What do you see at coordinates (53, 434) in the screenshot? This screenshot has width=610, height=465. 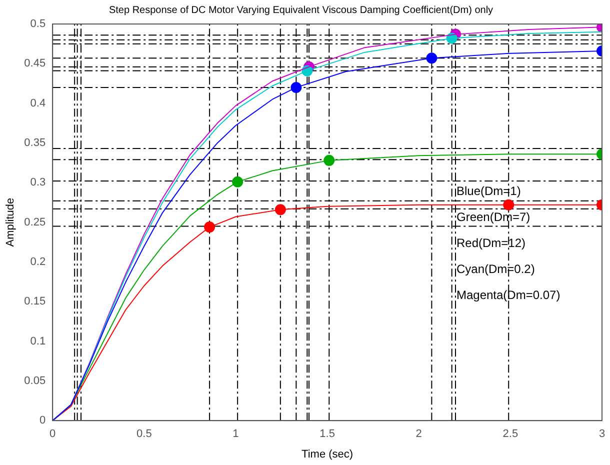 I see `x-tick-label: 0` at bounding box center [53, 434].